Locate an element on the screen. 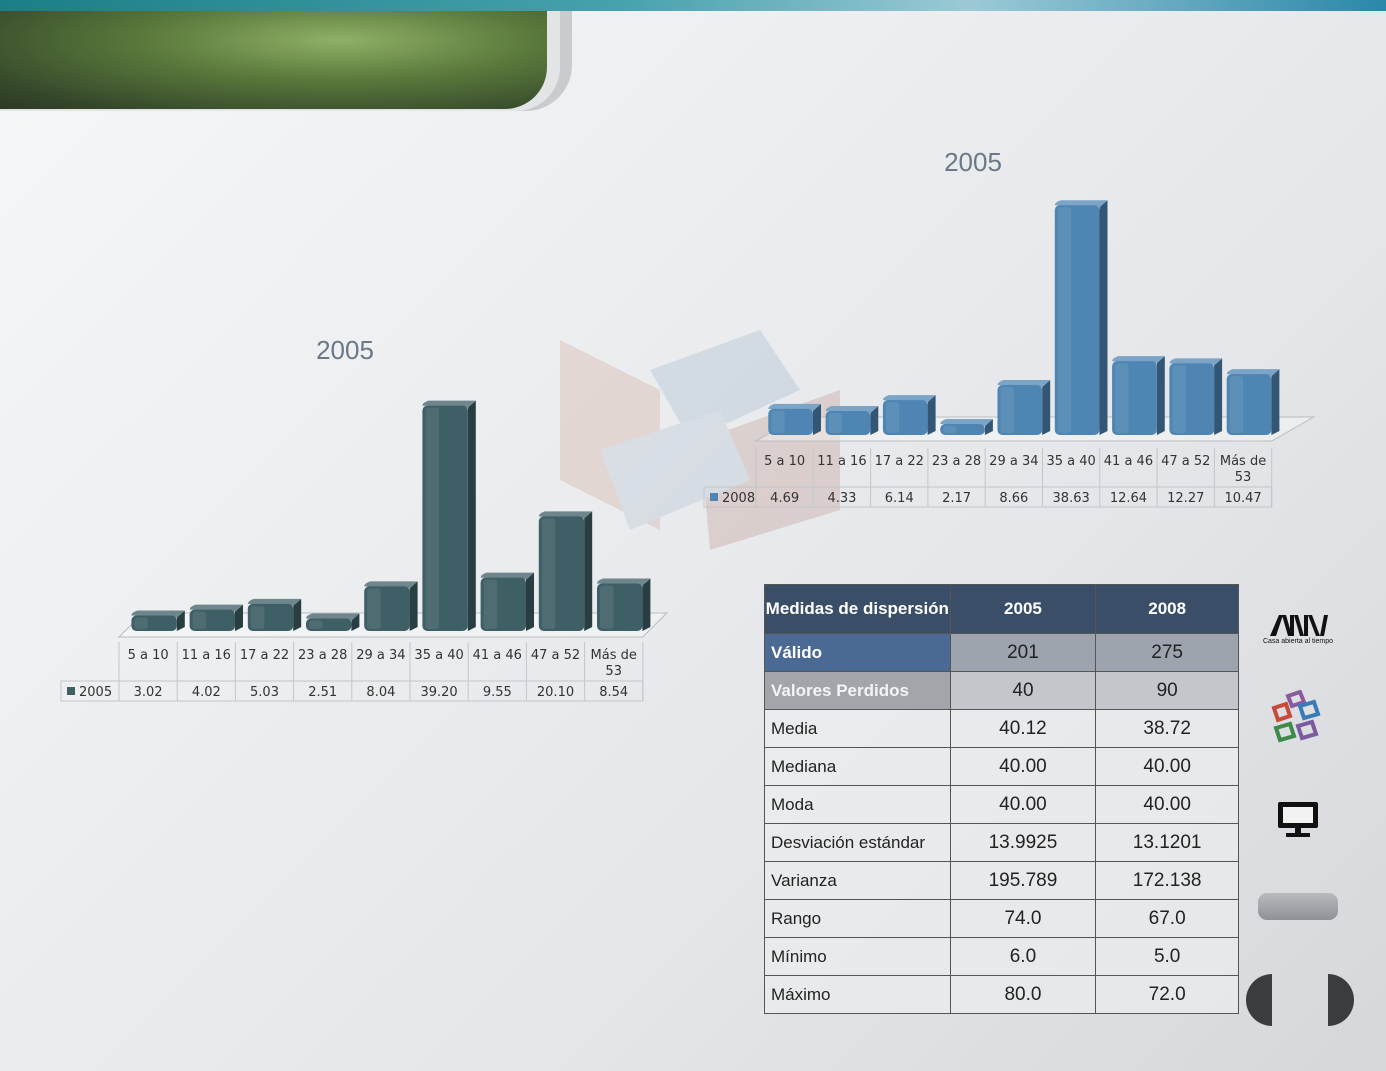 Image resolution: width=1386 pixels, height=1071 pixels. top-banner-bar is located at coordinates (693, 5).